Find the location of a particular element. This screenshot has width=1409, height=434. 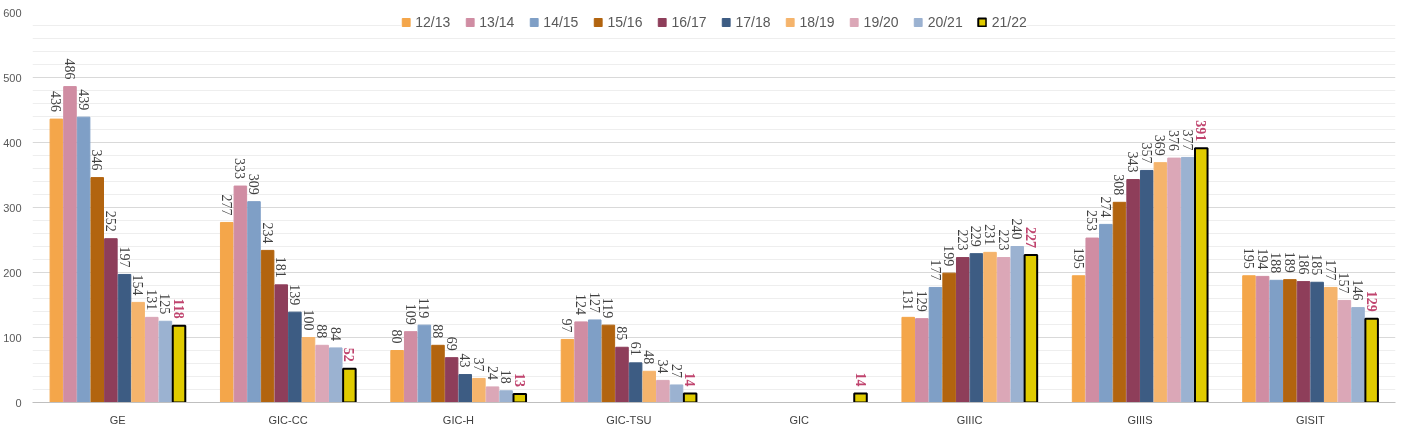

data-label: 188 is located at coordinates (1276, 263).